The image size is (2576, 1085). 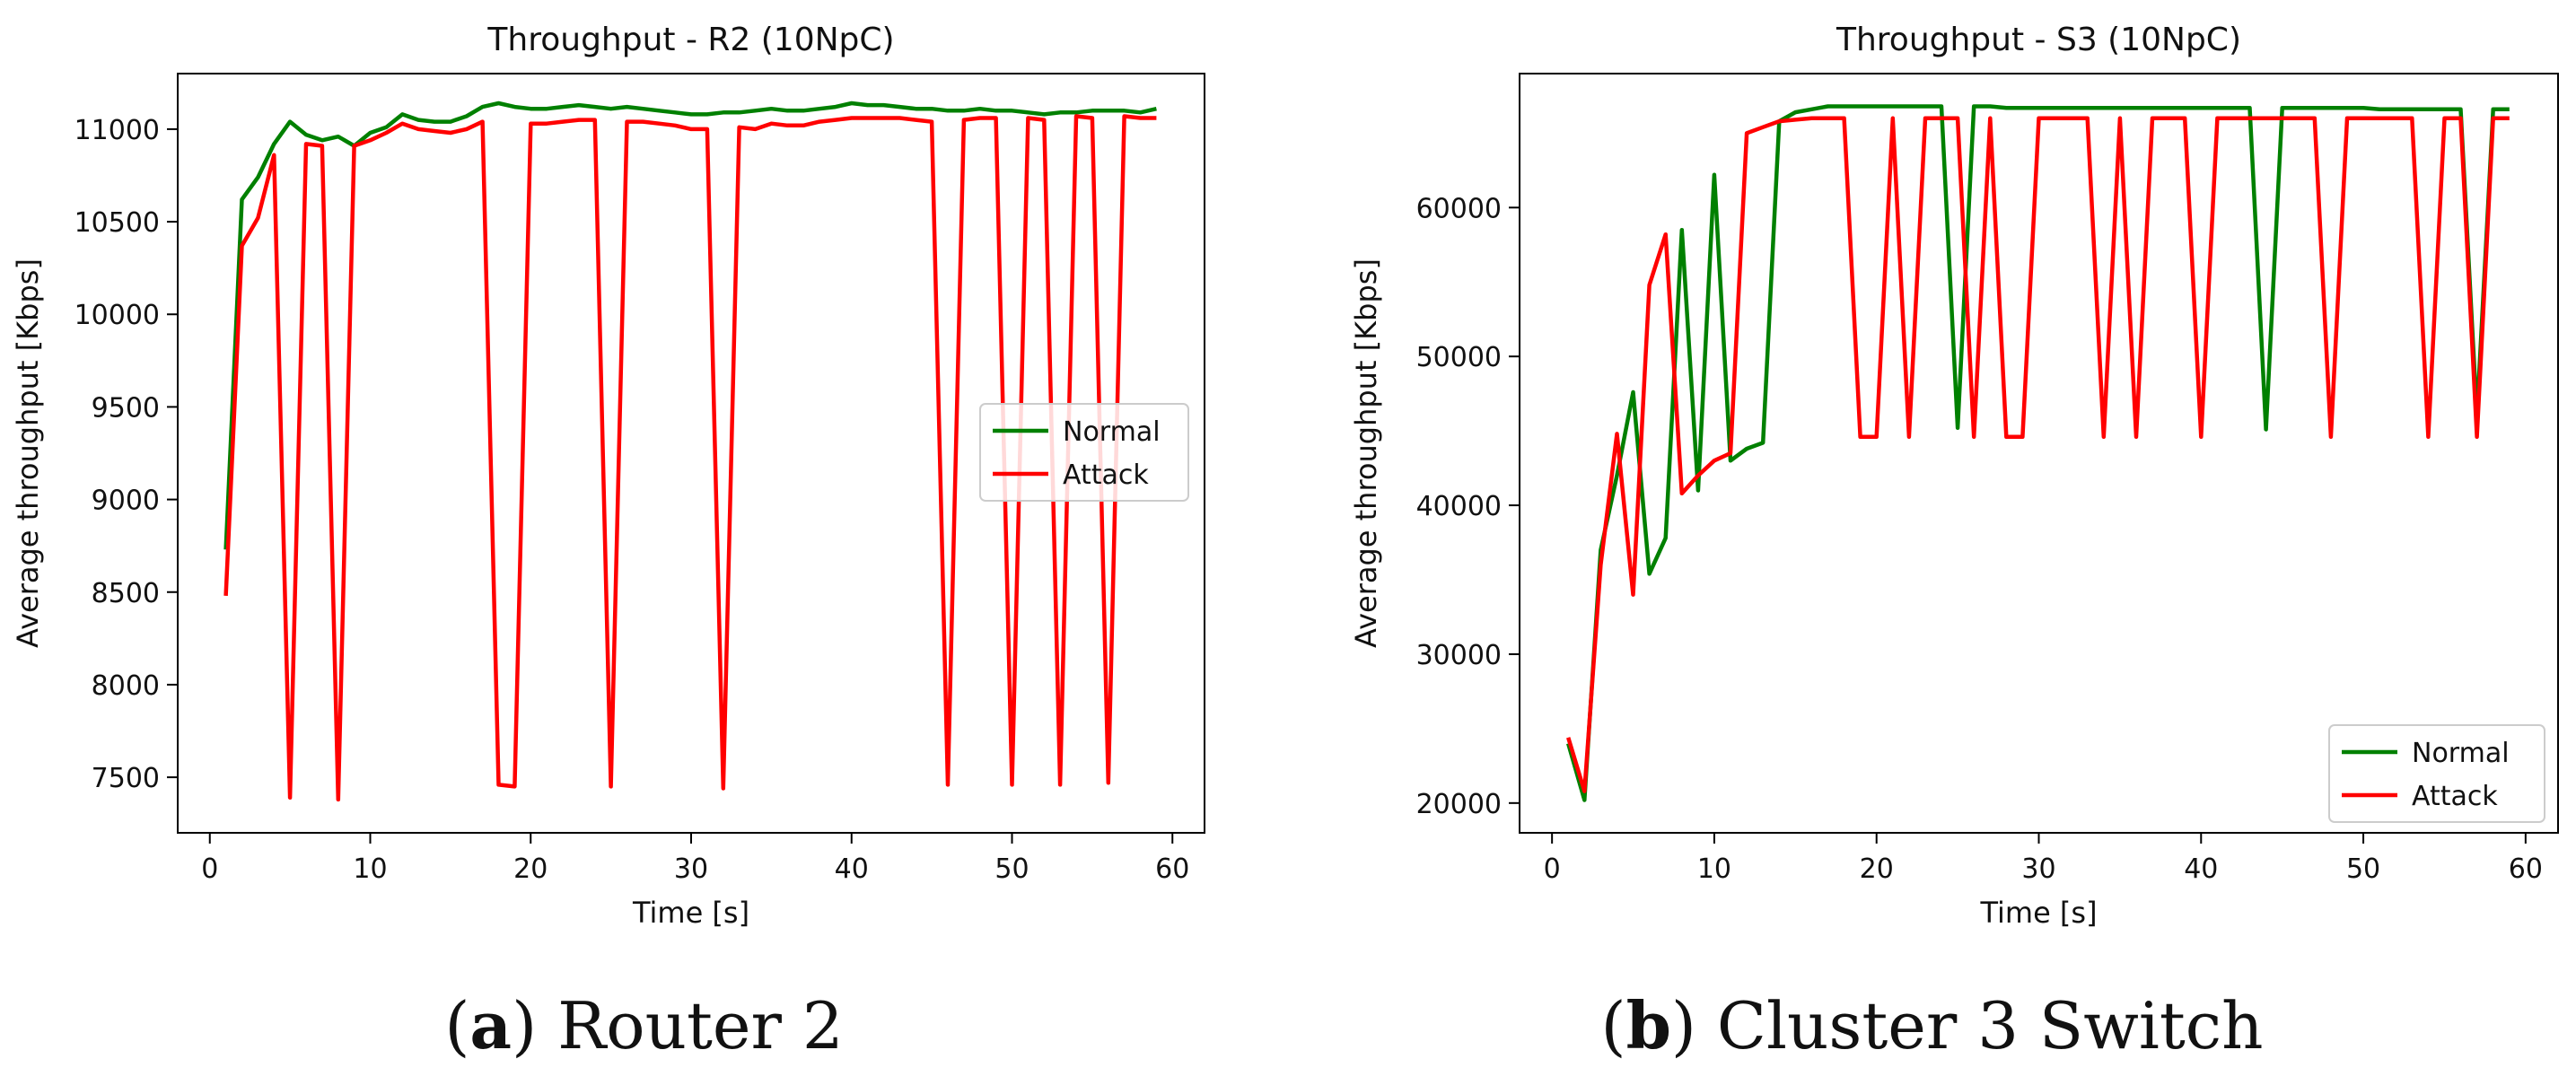 What do you see at coordinates (1990, 1025) in the screenshot?
I see `caption-text: Cluster 3 Switch` at bounding box center [1990, 1025].